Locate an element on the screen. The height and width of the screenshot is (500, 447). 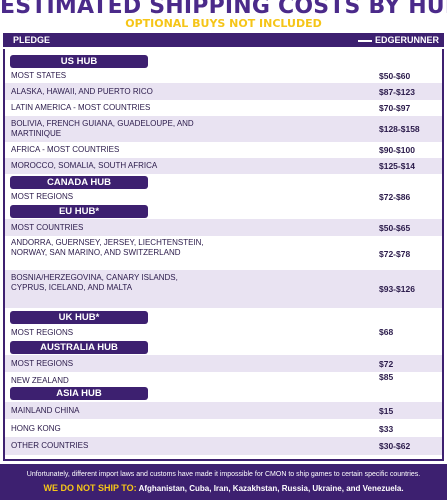
region-name: LATIN AMERICA - MOST COUNTRIES is located at coordinates (81, 107).